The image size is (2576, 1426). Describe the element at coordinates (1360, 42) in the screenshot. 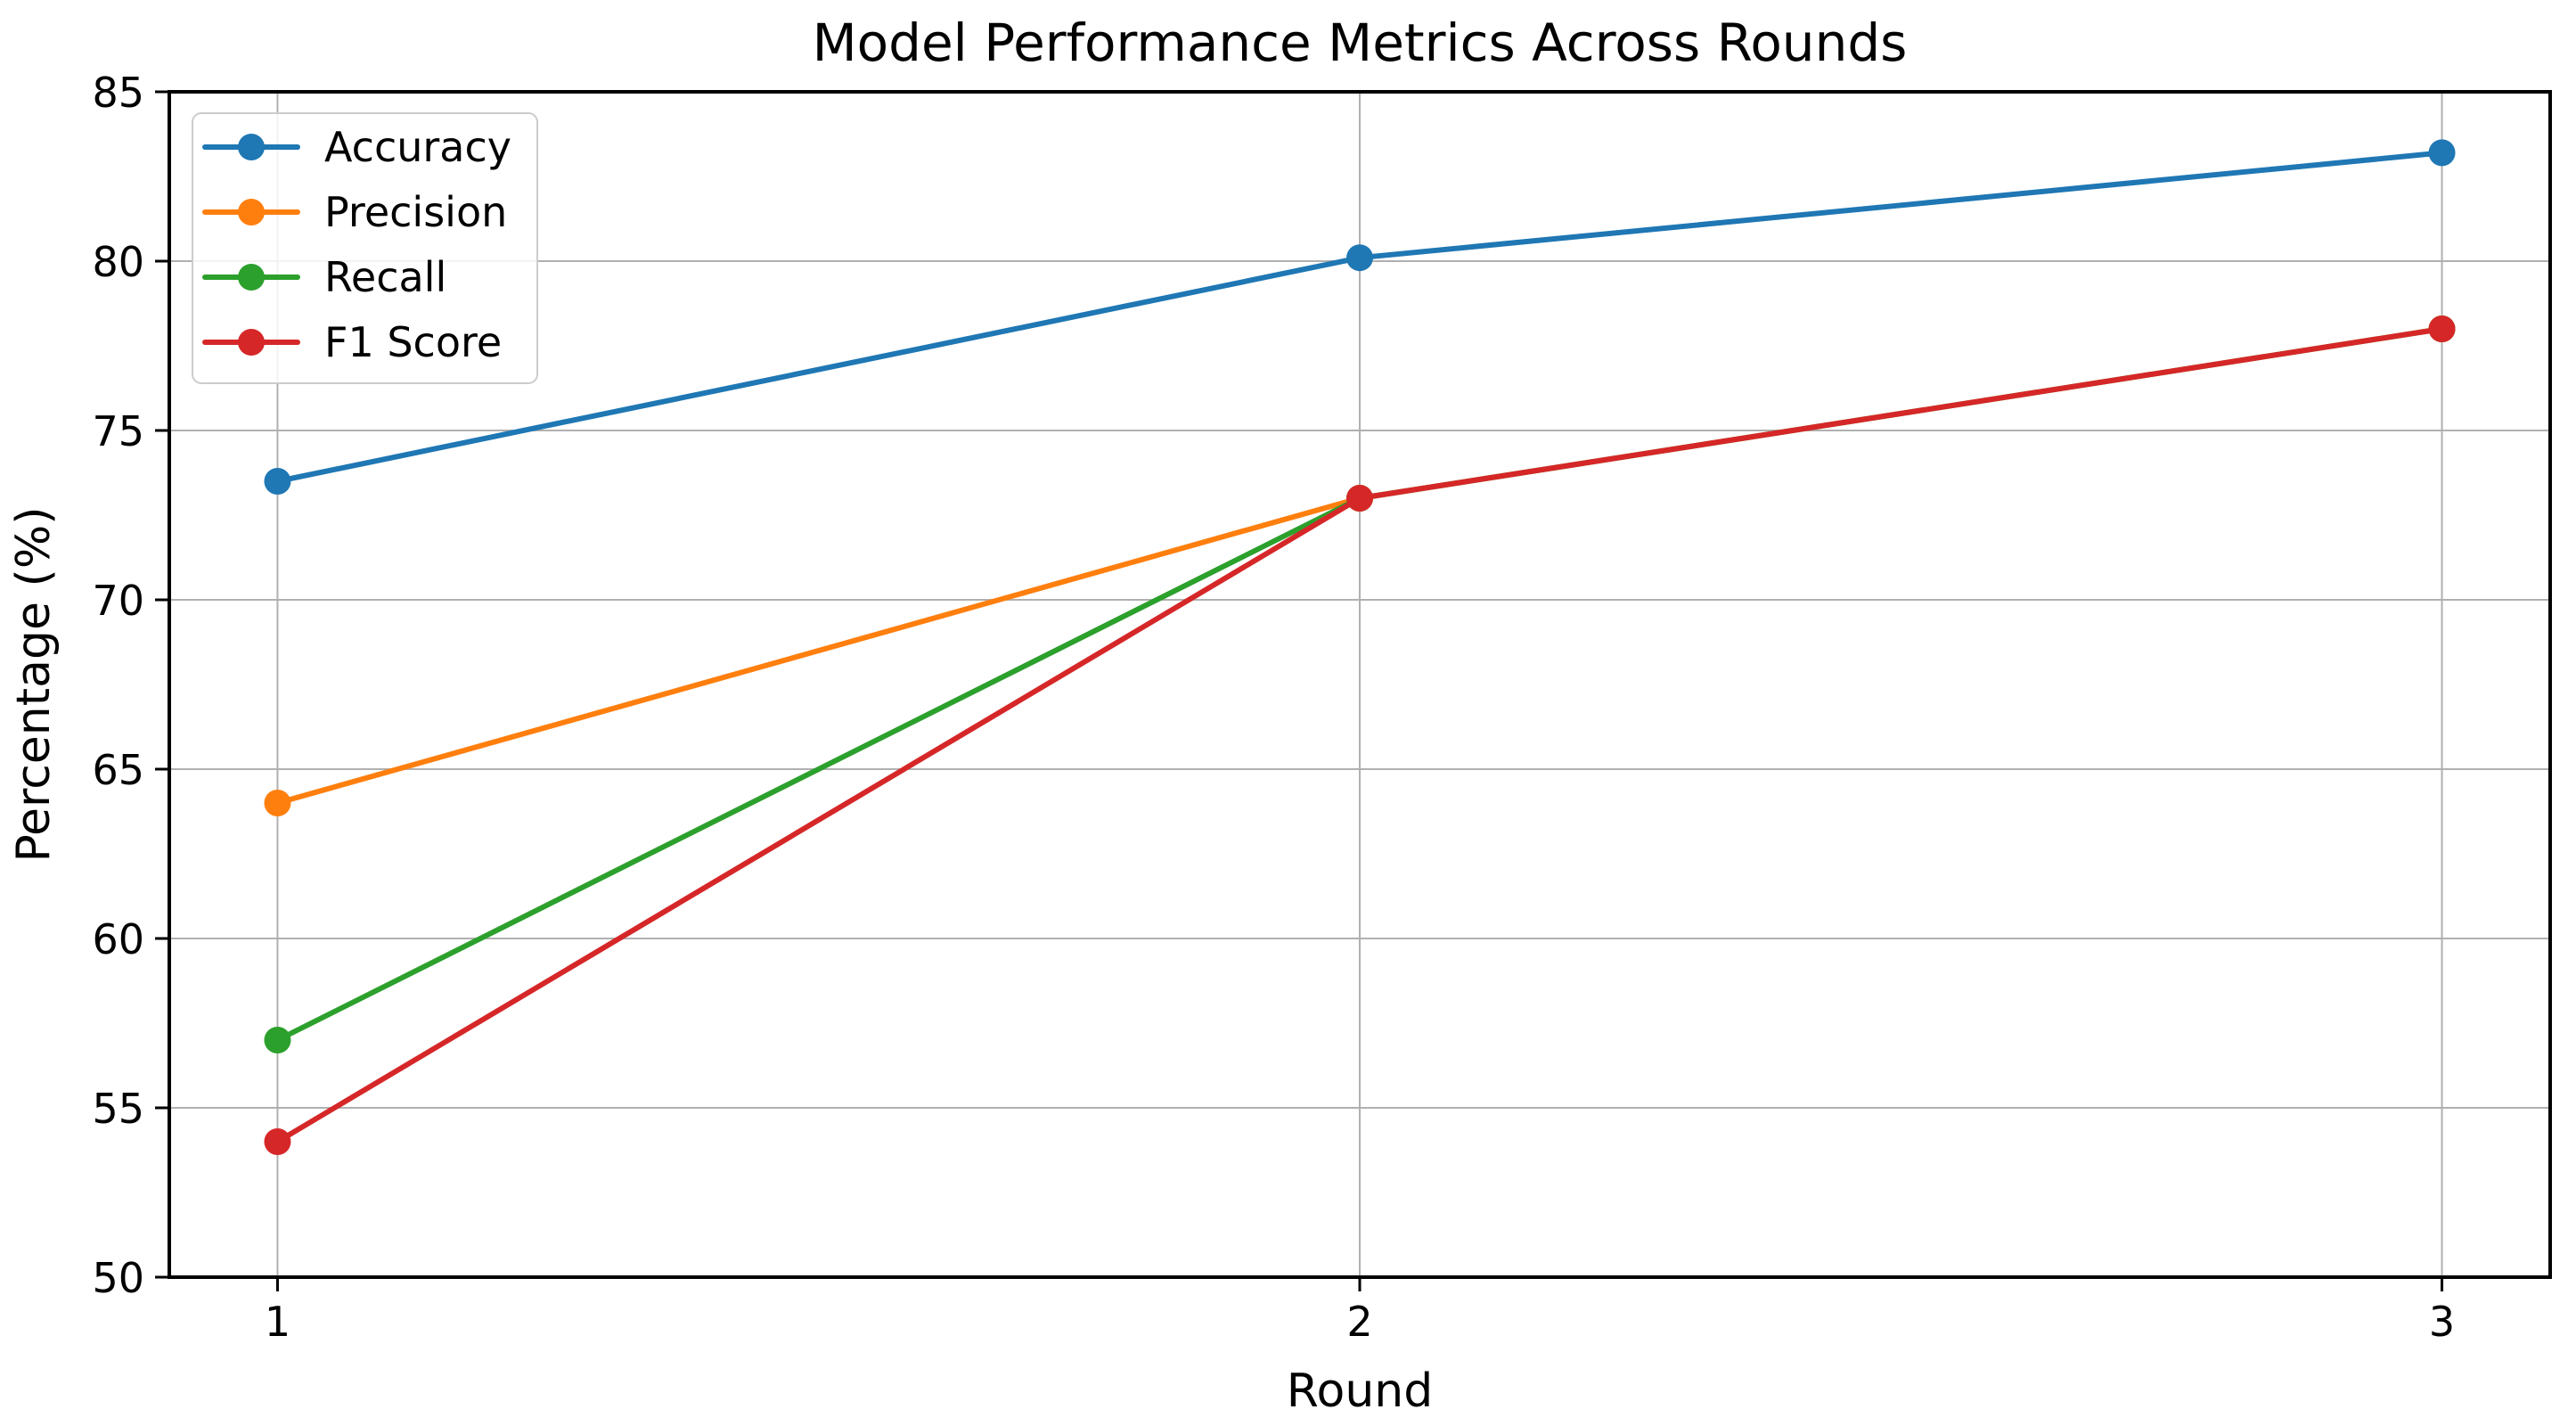

I see `chart-title: Model Performance Metrics Across Rounds` at that location.